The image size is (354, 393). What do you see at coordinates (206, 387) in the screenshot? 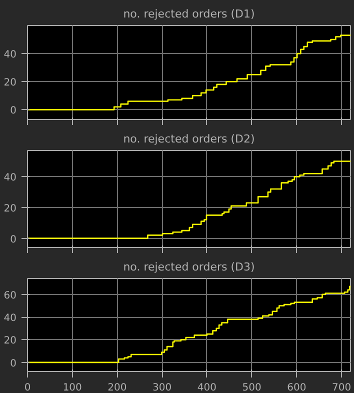
I see `x-tick-label: 400` at bounding box center [206, 387].